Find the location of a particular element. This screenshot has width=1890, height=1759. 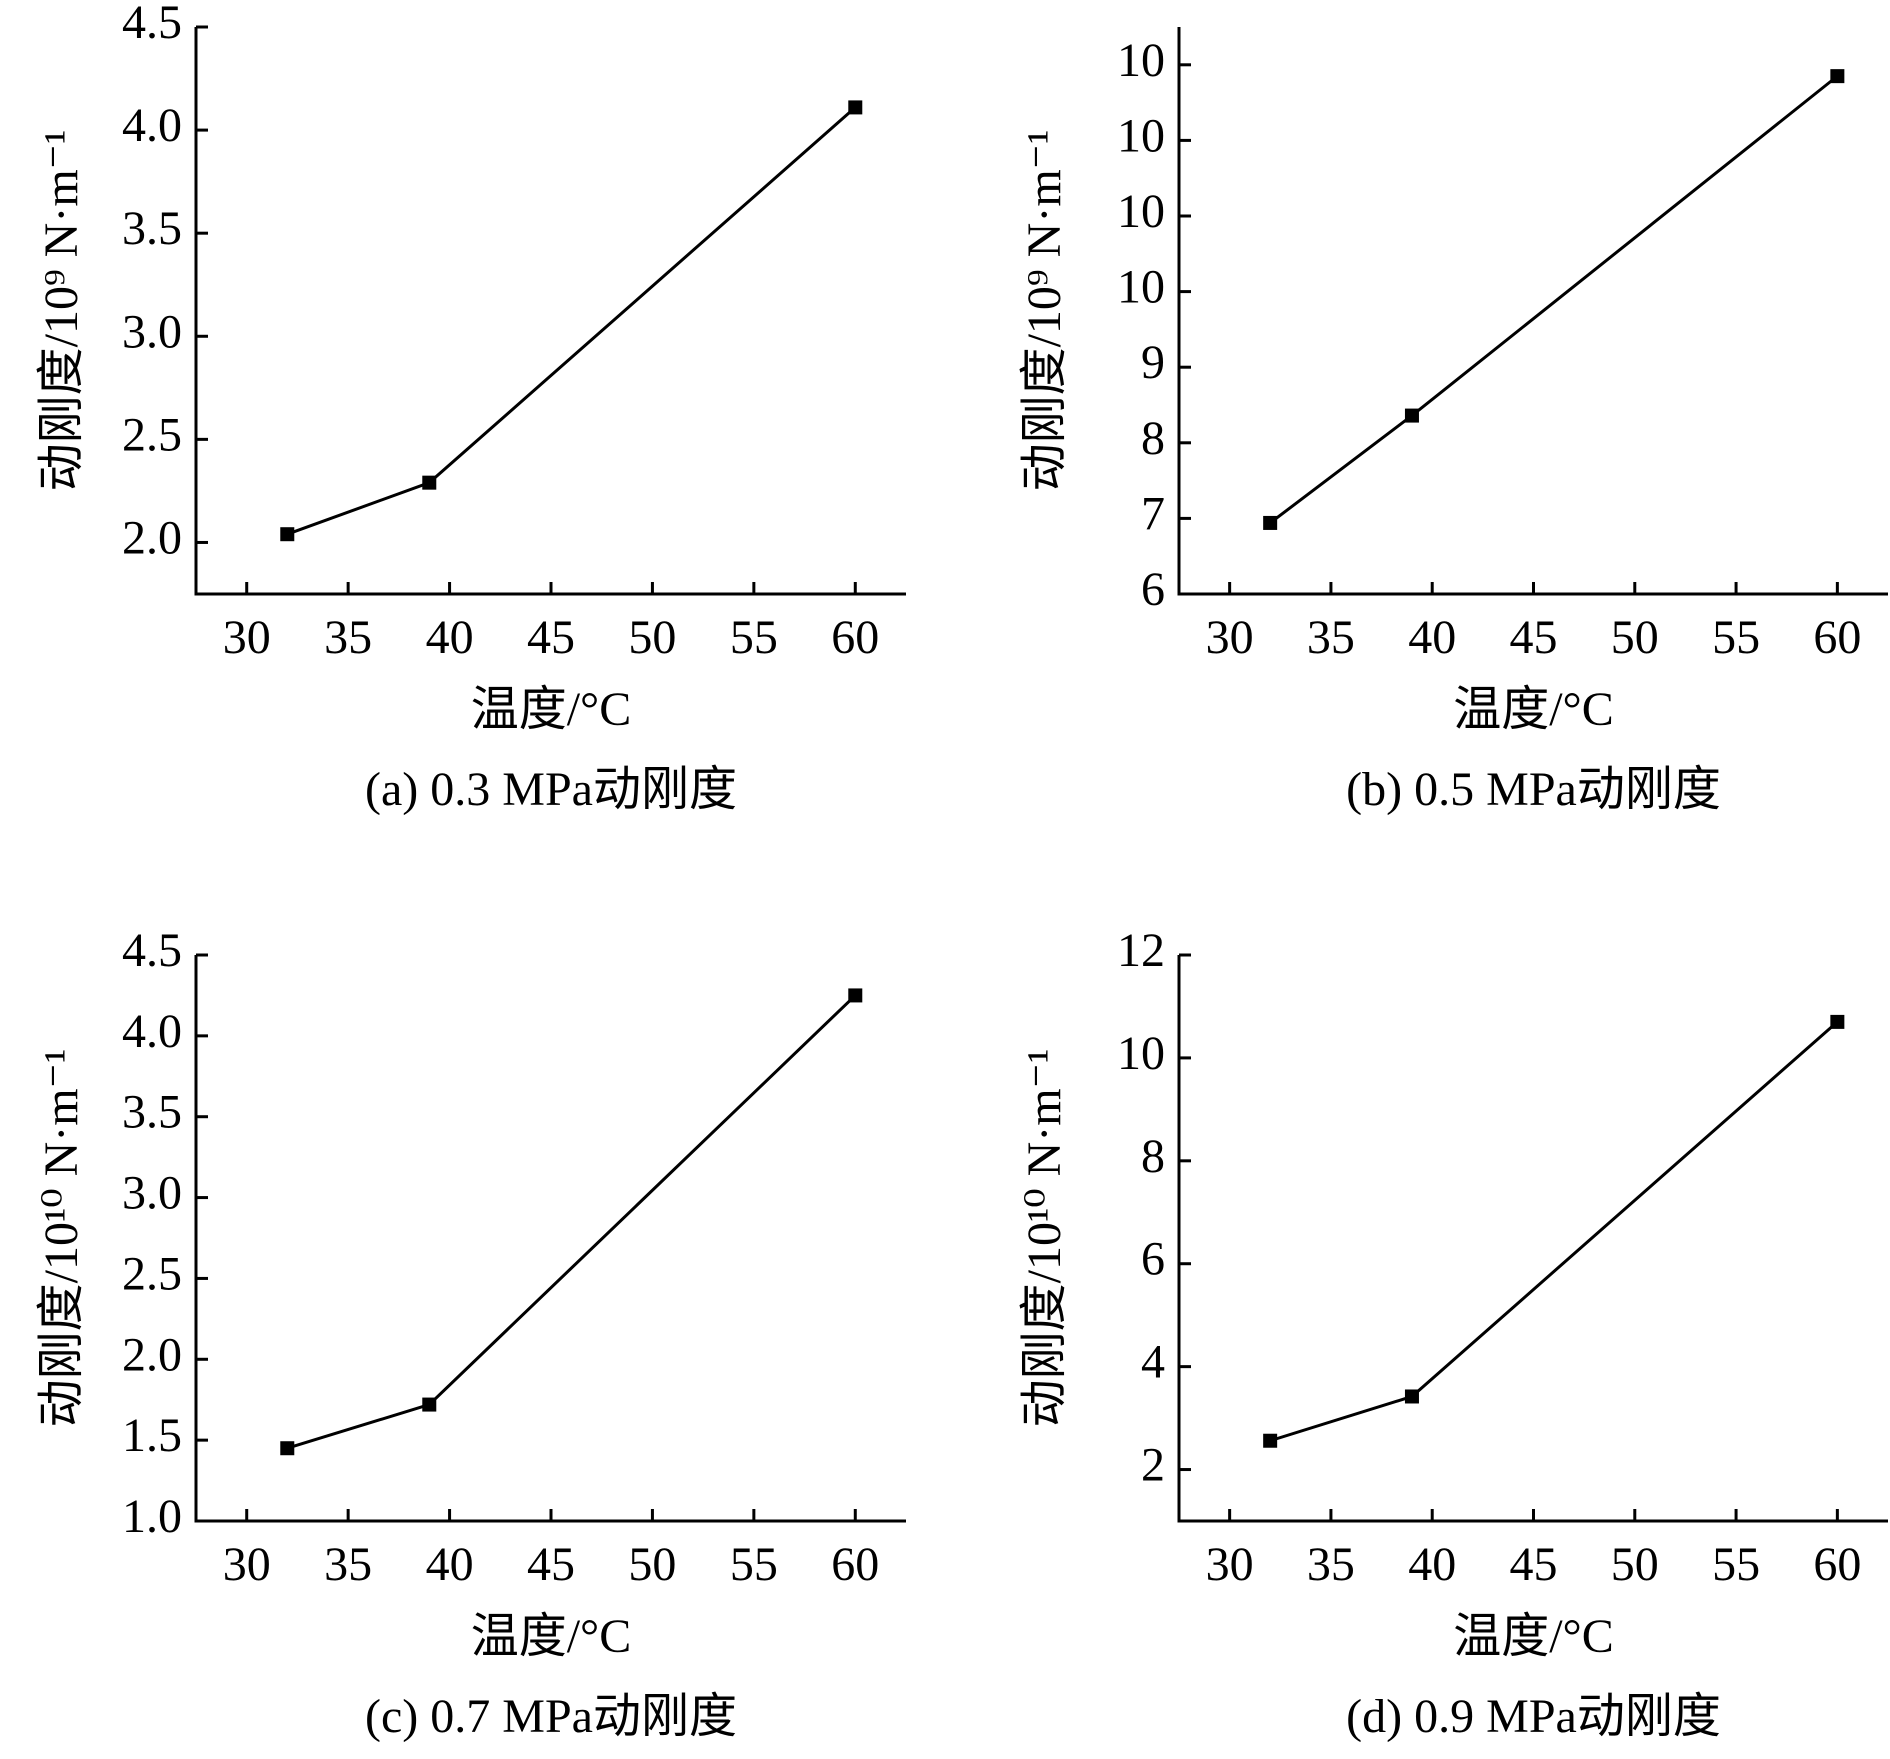

caption: (a) 0.3 MPa动刚度 is located at coordinates (551, 789).